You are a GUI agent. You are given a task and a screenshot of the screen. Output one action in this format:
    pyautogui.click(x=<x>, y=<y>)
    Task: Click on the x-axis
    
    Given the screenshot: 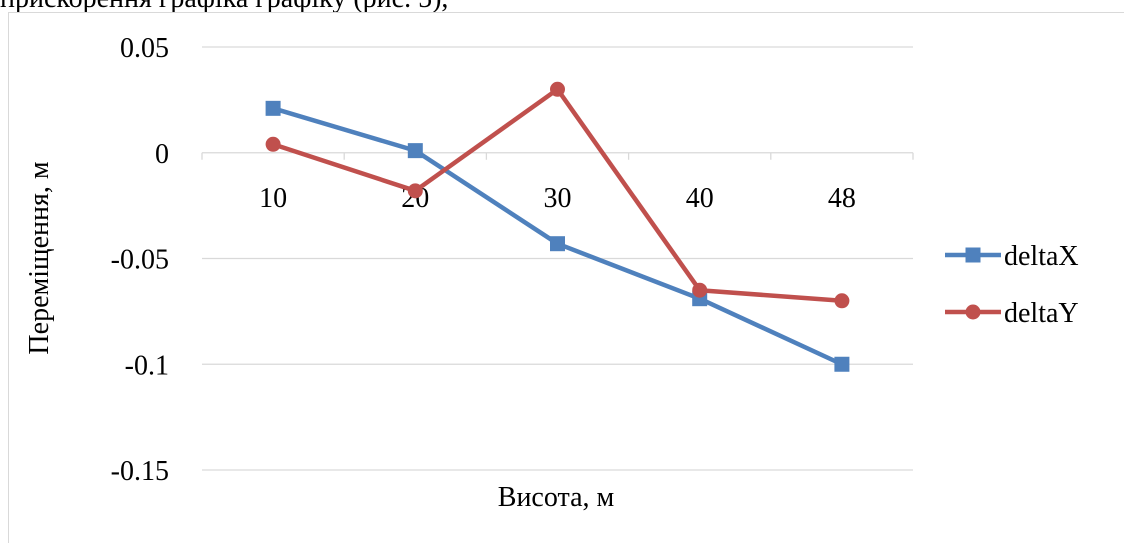 What is the action you would take?
    pyautogui.click(x=557, y=156)
    